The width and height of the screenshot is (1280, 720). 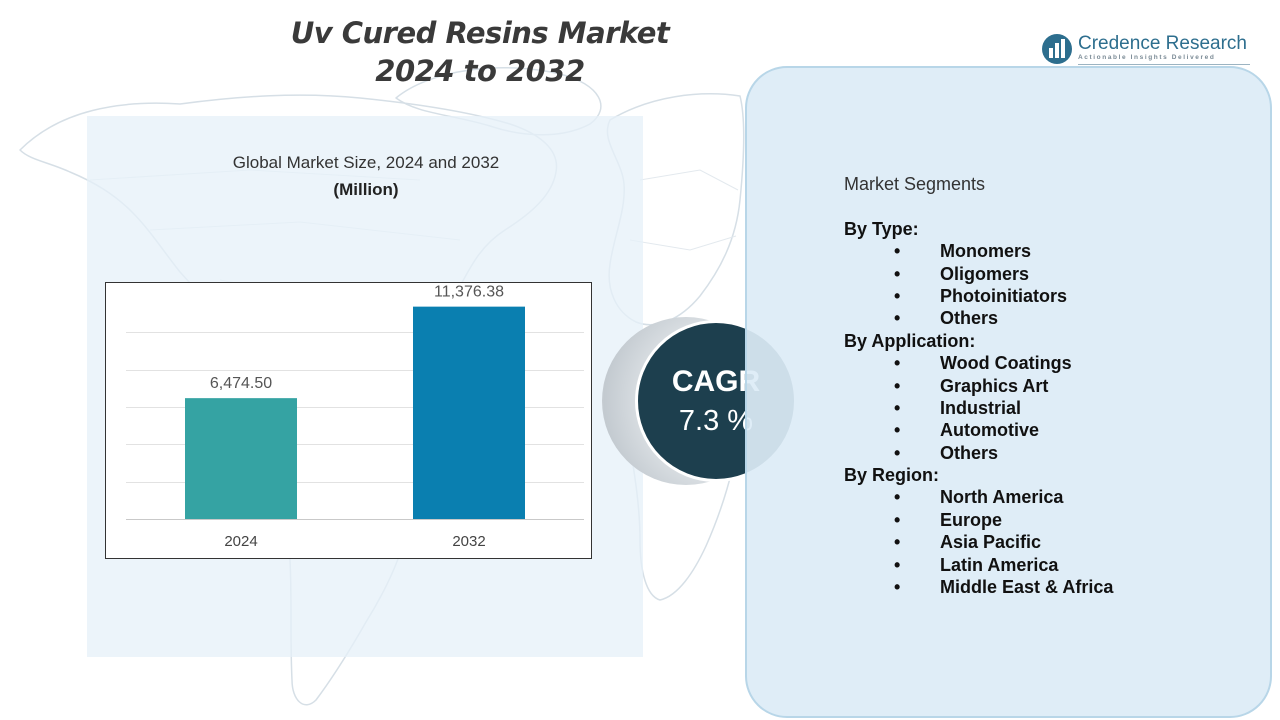 What do you see at coordinates (1027, 586) in the screenshot?
I see `list-item-label: Middle East & Africa` at bounding box center [1027, 586].